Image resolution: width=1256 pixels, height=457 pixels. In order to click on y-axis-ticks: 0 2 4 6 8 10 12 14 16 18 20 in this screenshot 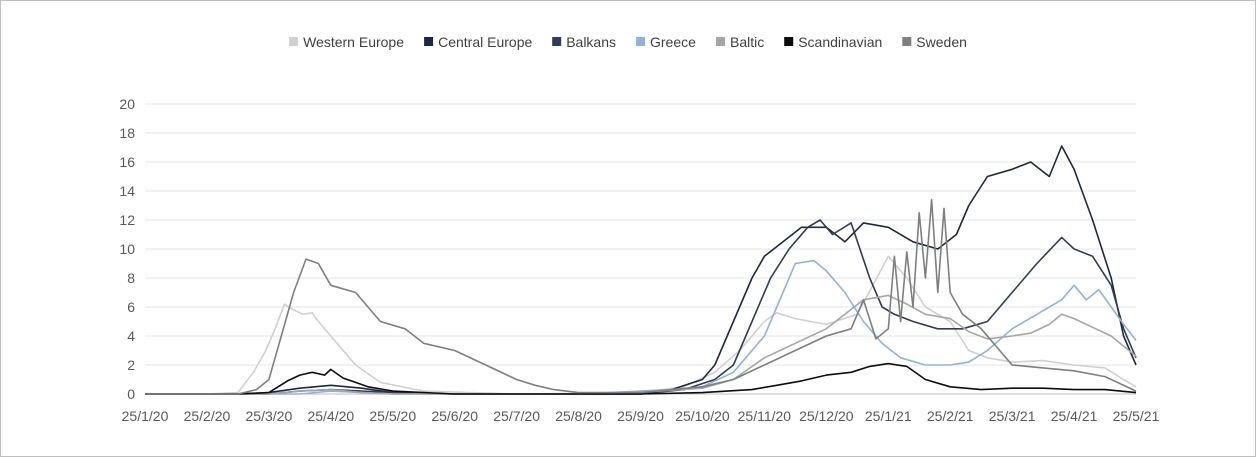, I will do `click(127, 249)`.